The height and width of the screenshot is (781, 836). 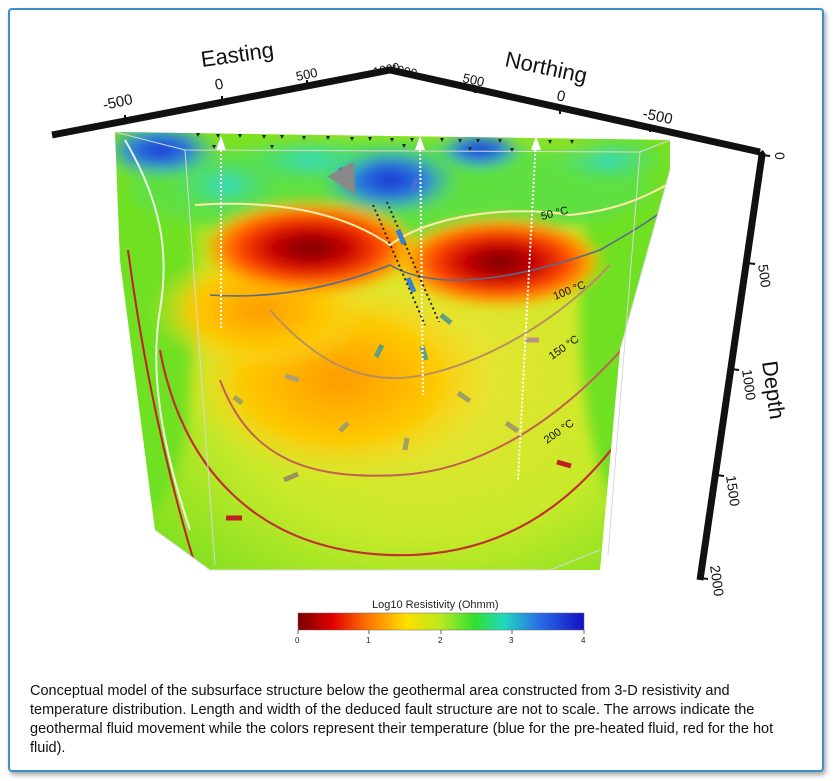 I want to click on depth-tick: 500, so click(x=764, y=276).